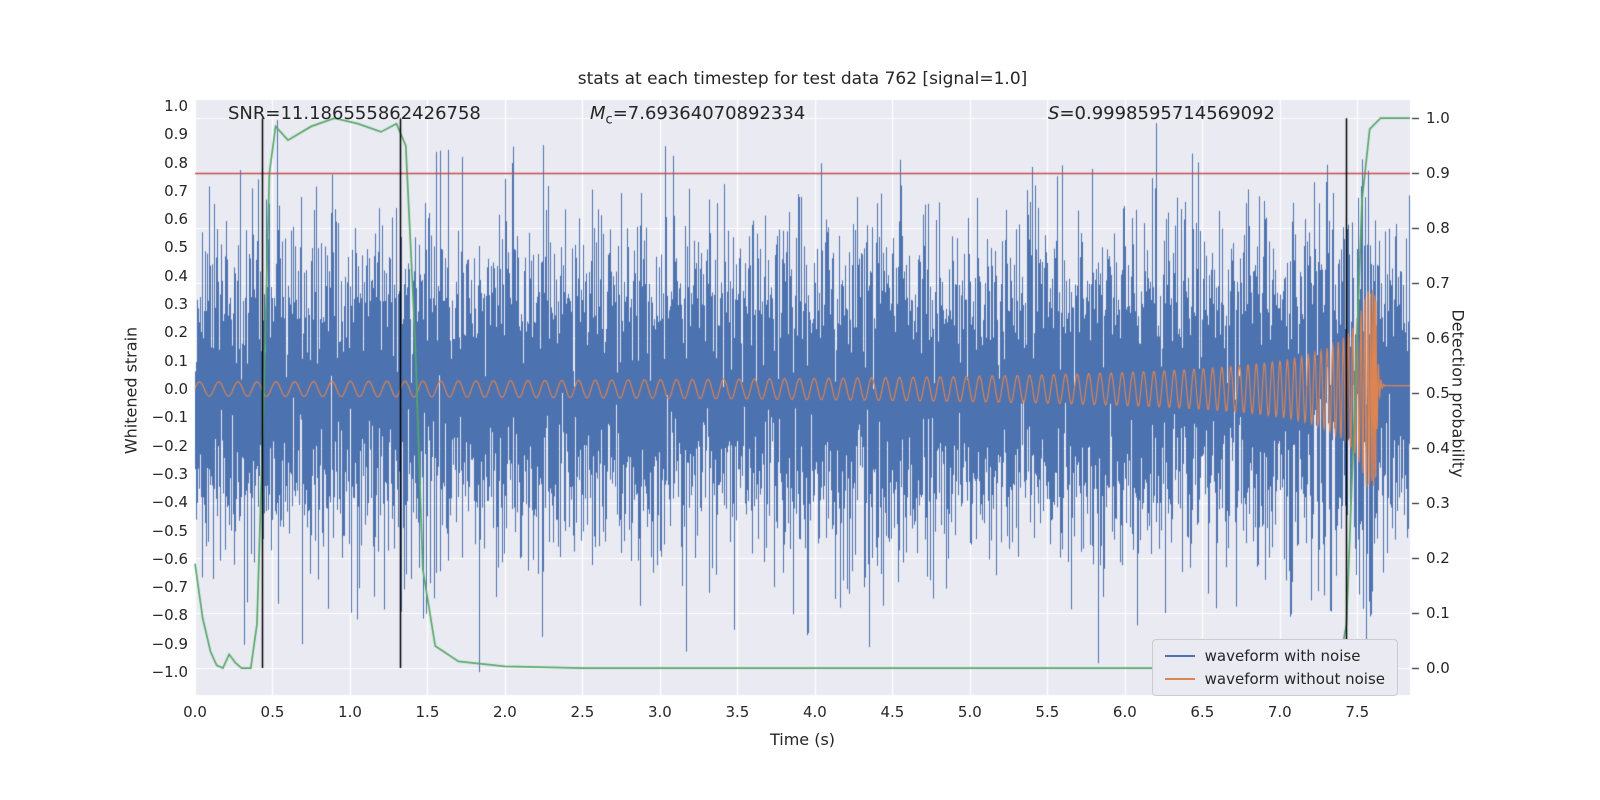 This screenshot has width=1600, height=800. I want to click on x-tick-label: 2.5, so click(582, 712).